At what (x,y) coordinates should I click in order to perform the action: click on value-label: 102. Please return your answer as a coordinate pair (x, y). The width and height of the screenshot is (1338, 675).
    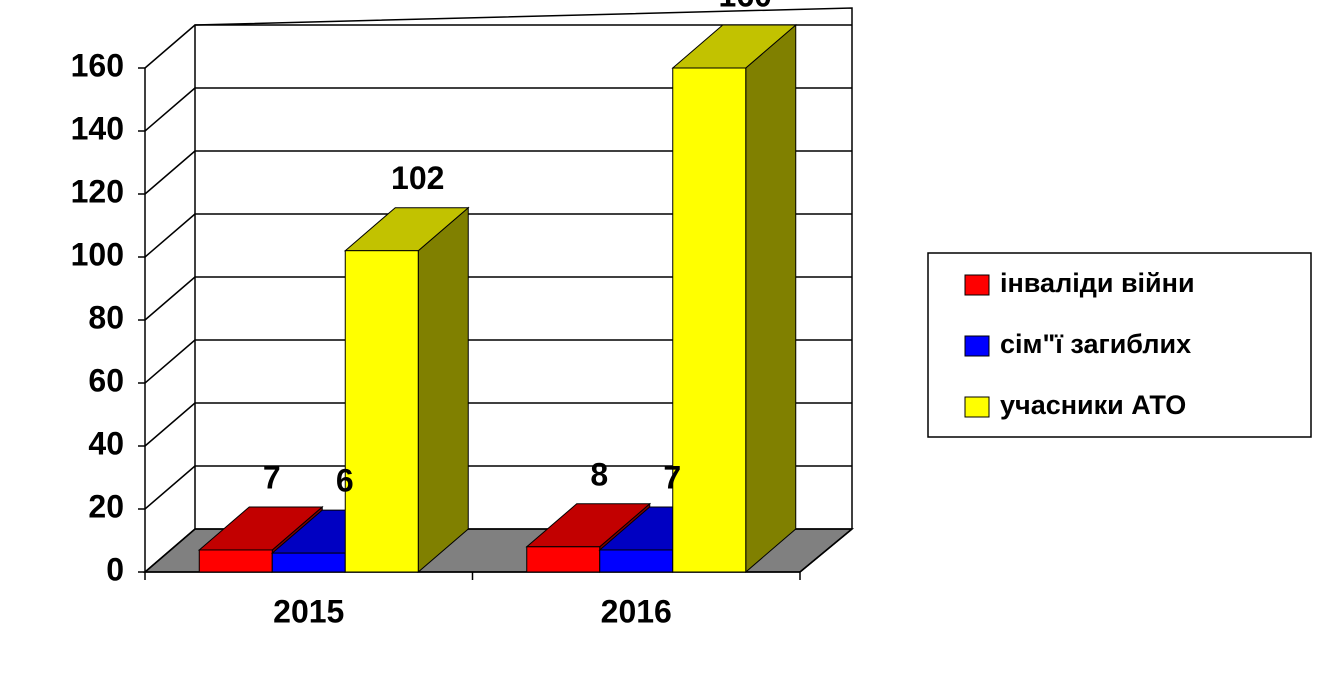
    Looking at the image, I should click on (417, 178).